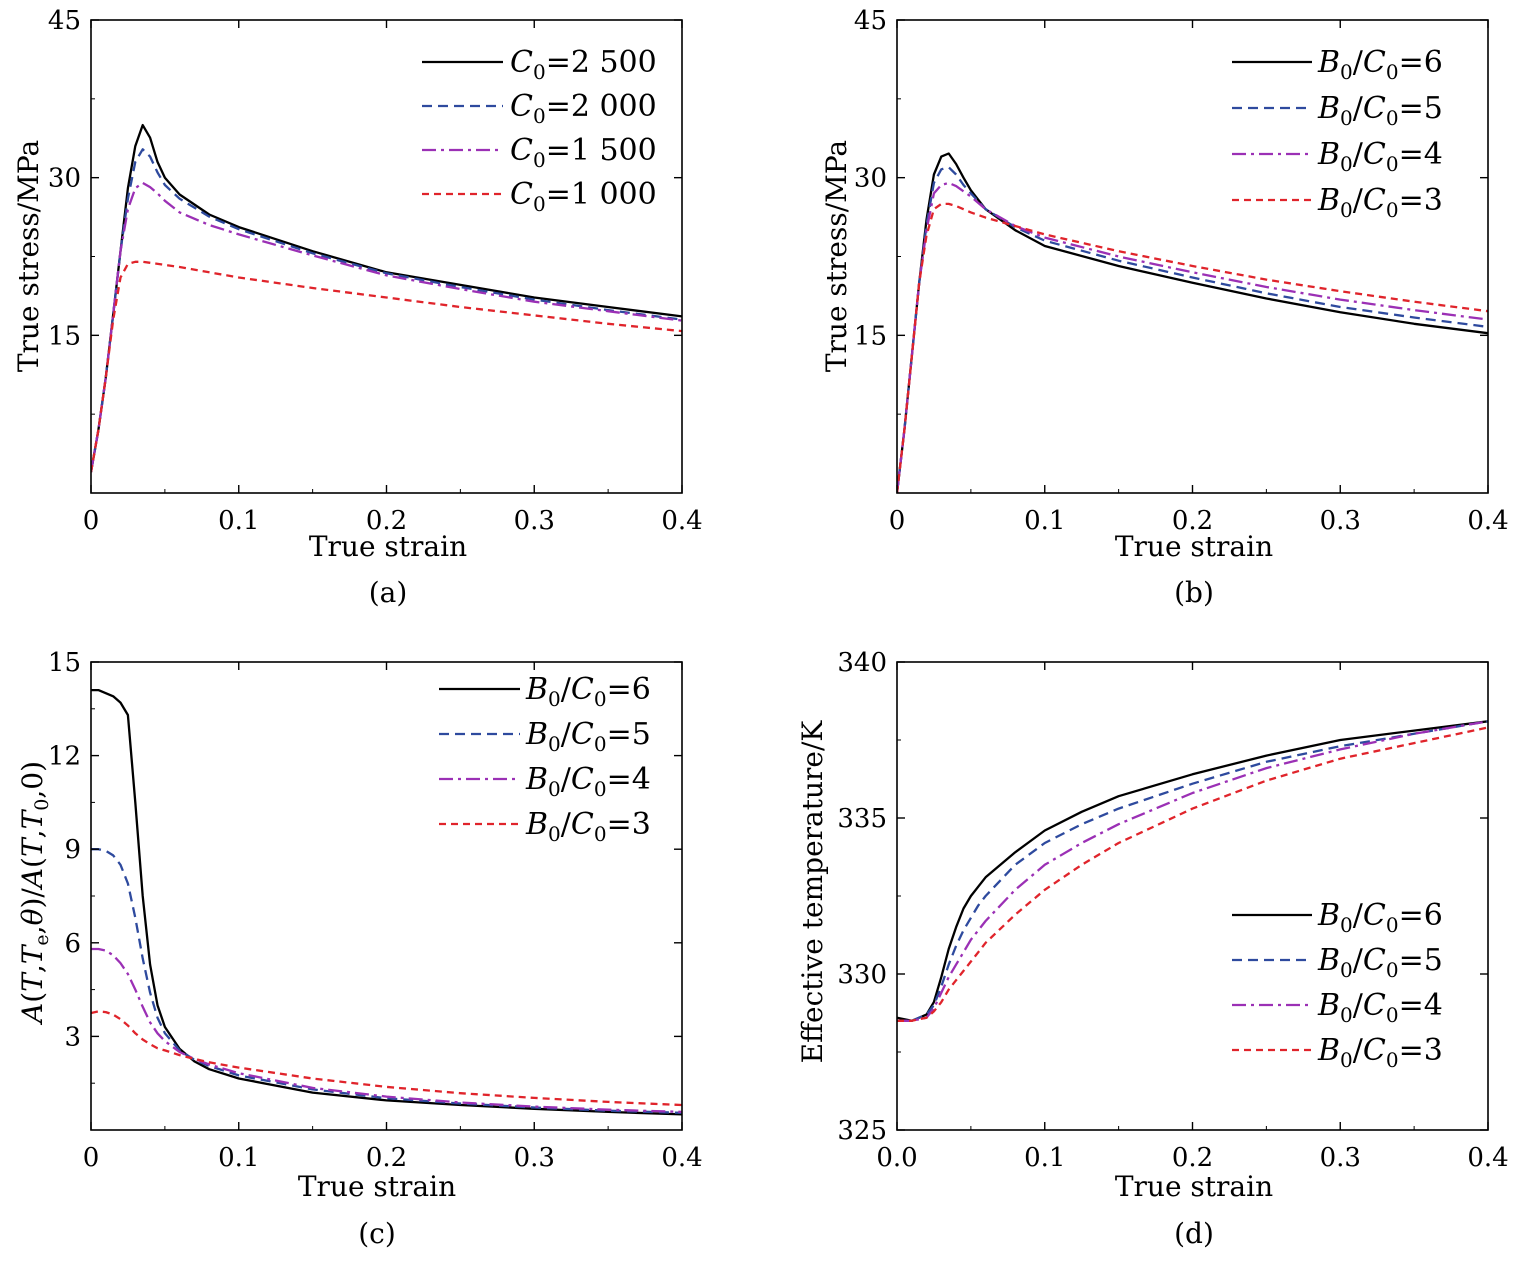 The image size is (1518, 1262). I want to click on y-tick-label: 340, so click(862, 663).